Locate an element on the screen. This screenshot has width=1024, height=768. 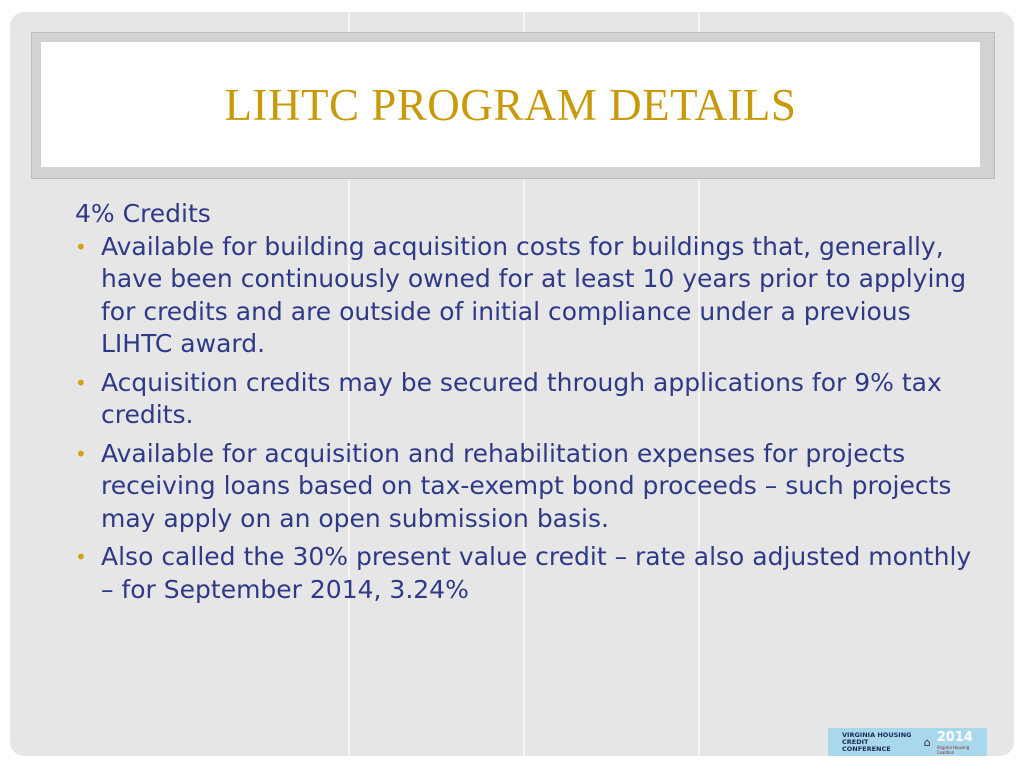
section-heading: 4% Credits is located at coordinates (143, 213).